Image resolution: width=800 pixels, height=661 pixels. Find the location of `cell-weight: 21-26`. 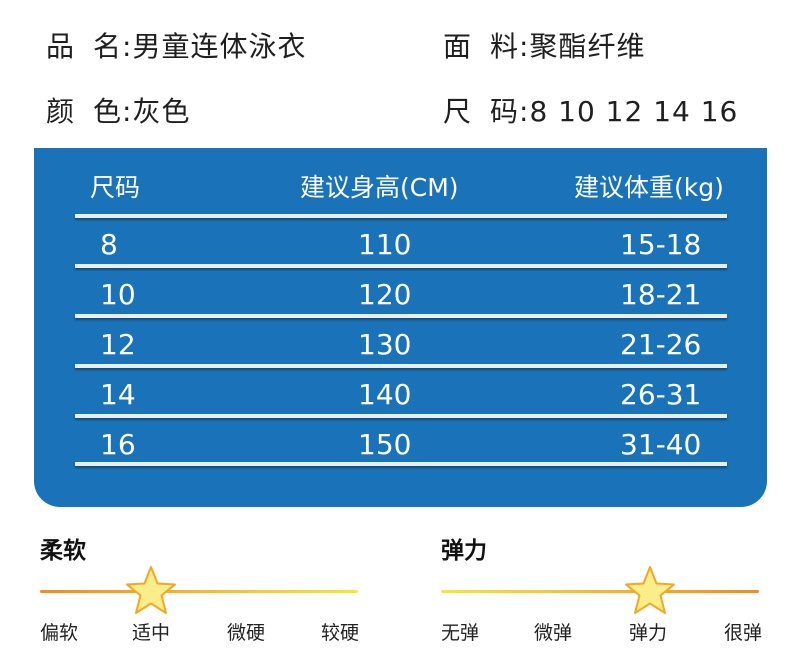

cell-weight: 21-26 is located at coordinates (661, 344).